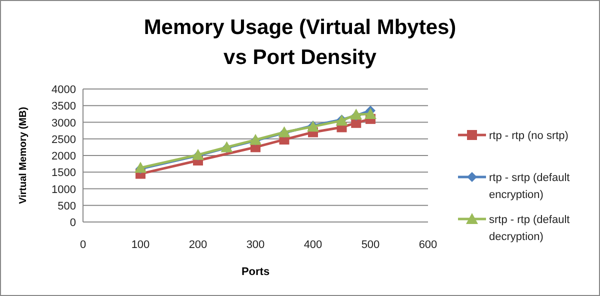 This screenshot has width=600, height=296. What do you see at coordinates (23, 155) in the screenshot?
I see `y-axis-title: Virtual Memory (MB)` at bounding box center [23, 155].